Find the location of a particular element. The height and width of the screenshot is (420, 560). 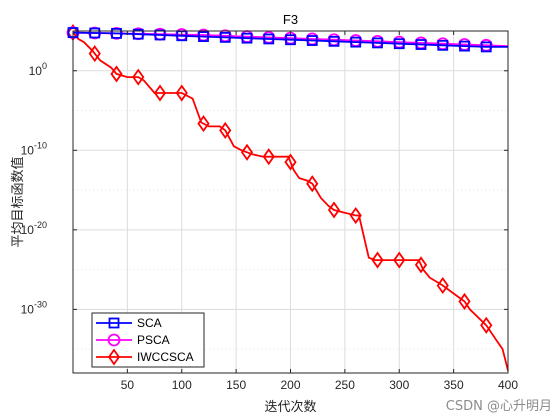

y-tick-label: 10-20 is located at coordinates (34, 228).